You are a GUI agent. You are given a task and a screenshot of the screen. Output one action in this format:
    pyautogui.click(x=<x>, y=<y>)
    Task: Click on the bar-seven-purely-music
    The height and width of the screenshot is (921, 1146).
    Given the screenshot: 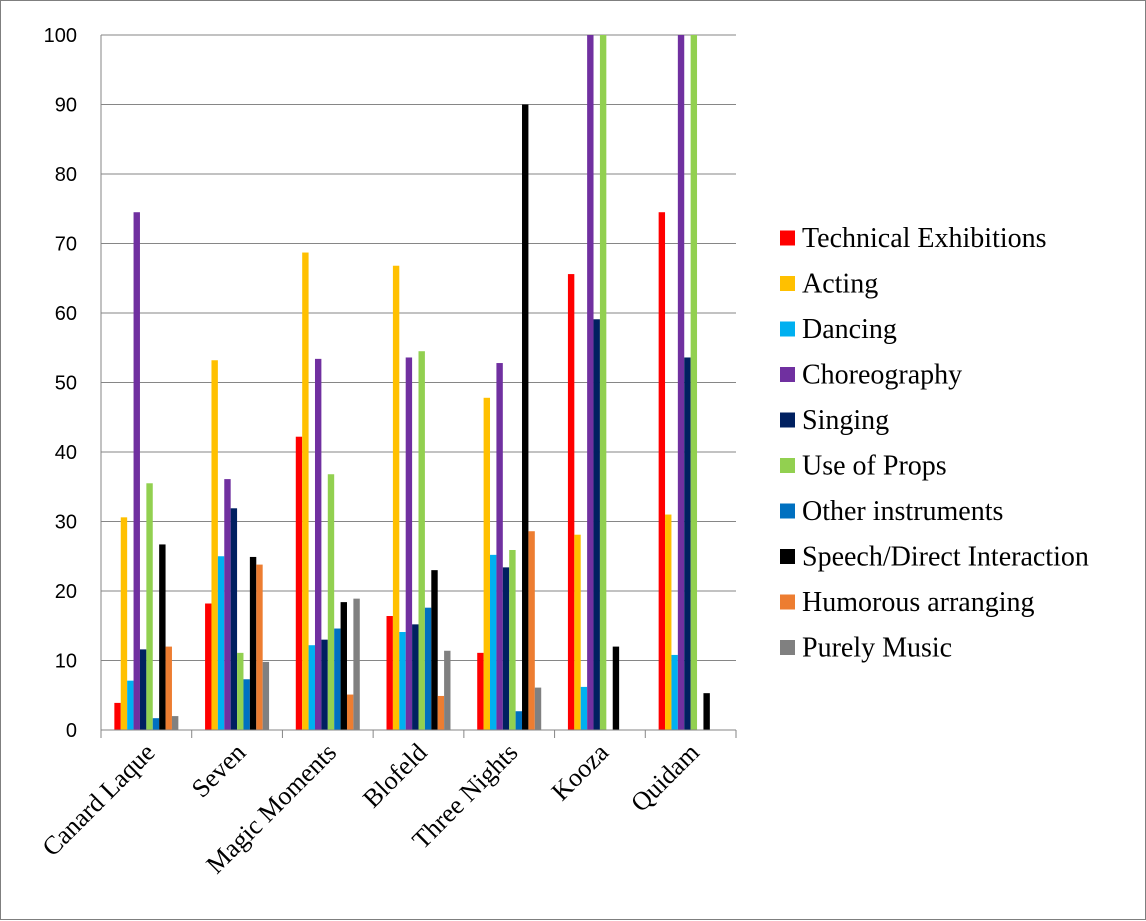 What is the action you would take?
    pyautogui.click(x=266, y=695)
    